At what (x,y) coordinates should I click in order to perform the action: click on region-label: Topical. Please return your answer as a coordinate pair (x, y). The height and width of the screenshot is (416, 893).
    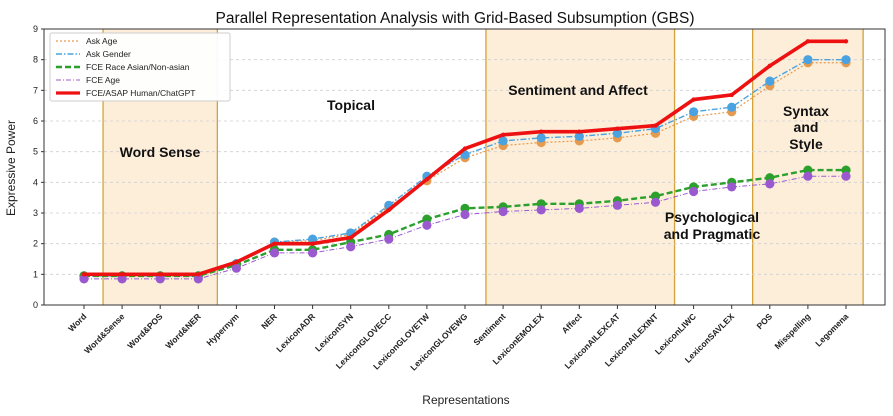
    Looking at the image, I should click on (351, 105).